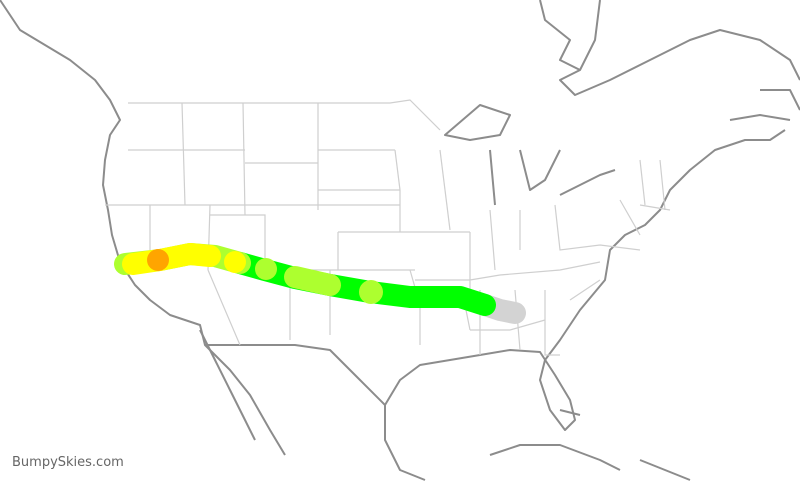 This screenshot has height=485, width=800. I want to click on route-segment-moderate, so click(171, 259).